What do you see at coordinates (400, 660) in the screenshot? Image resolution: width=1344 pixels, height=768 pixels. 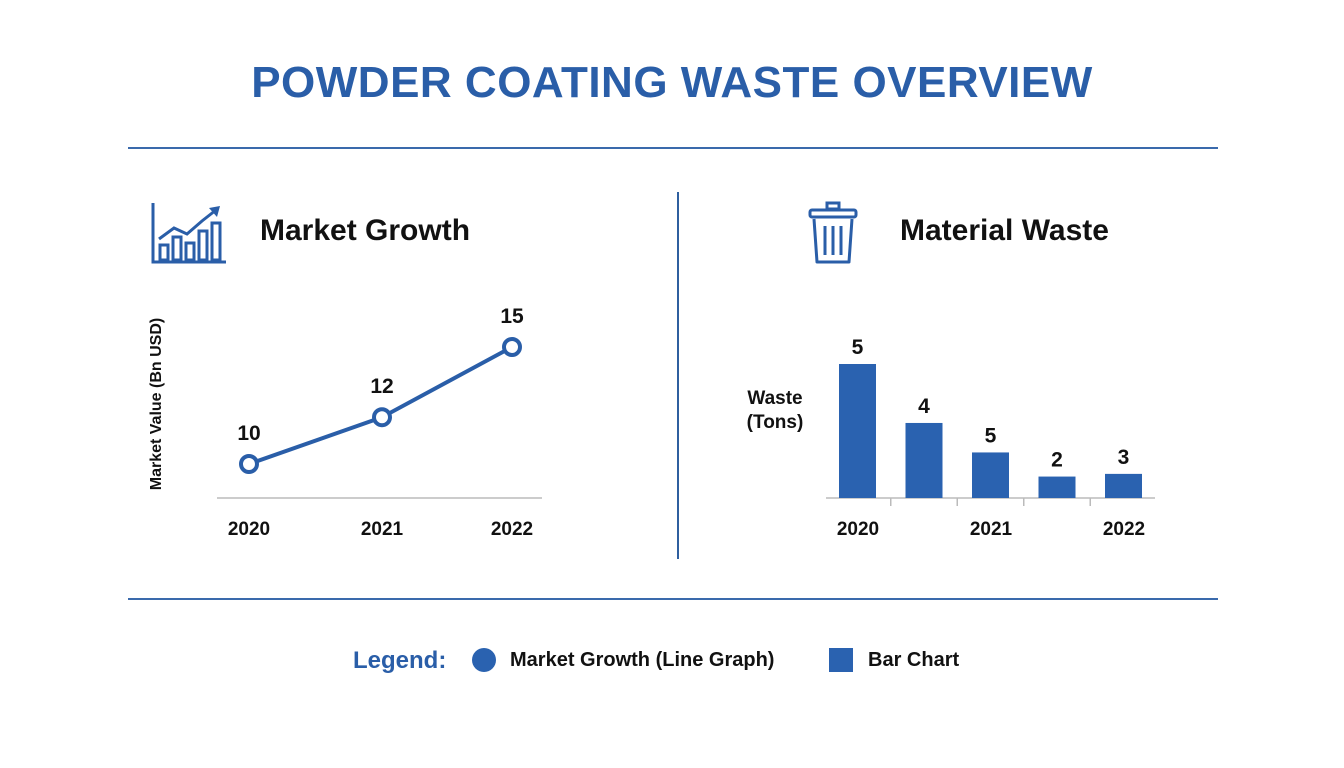 I see `legend-label: Legend:` at bounding box center [400, 660].